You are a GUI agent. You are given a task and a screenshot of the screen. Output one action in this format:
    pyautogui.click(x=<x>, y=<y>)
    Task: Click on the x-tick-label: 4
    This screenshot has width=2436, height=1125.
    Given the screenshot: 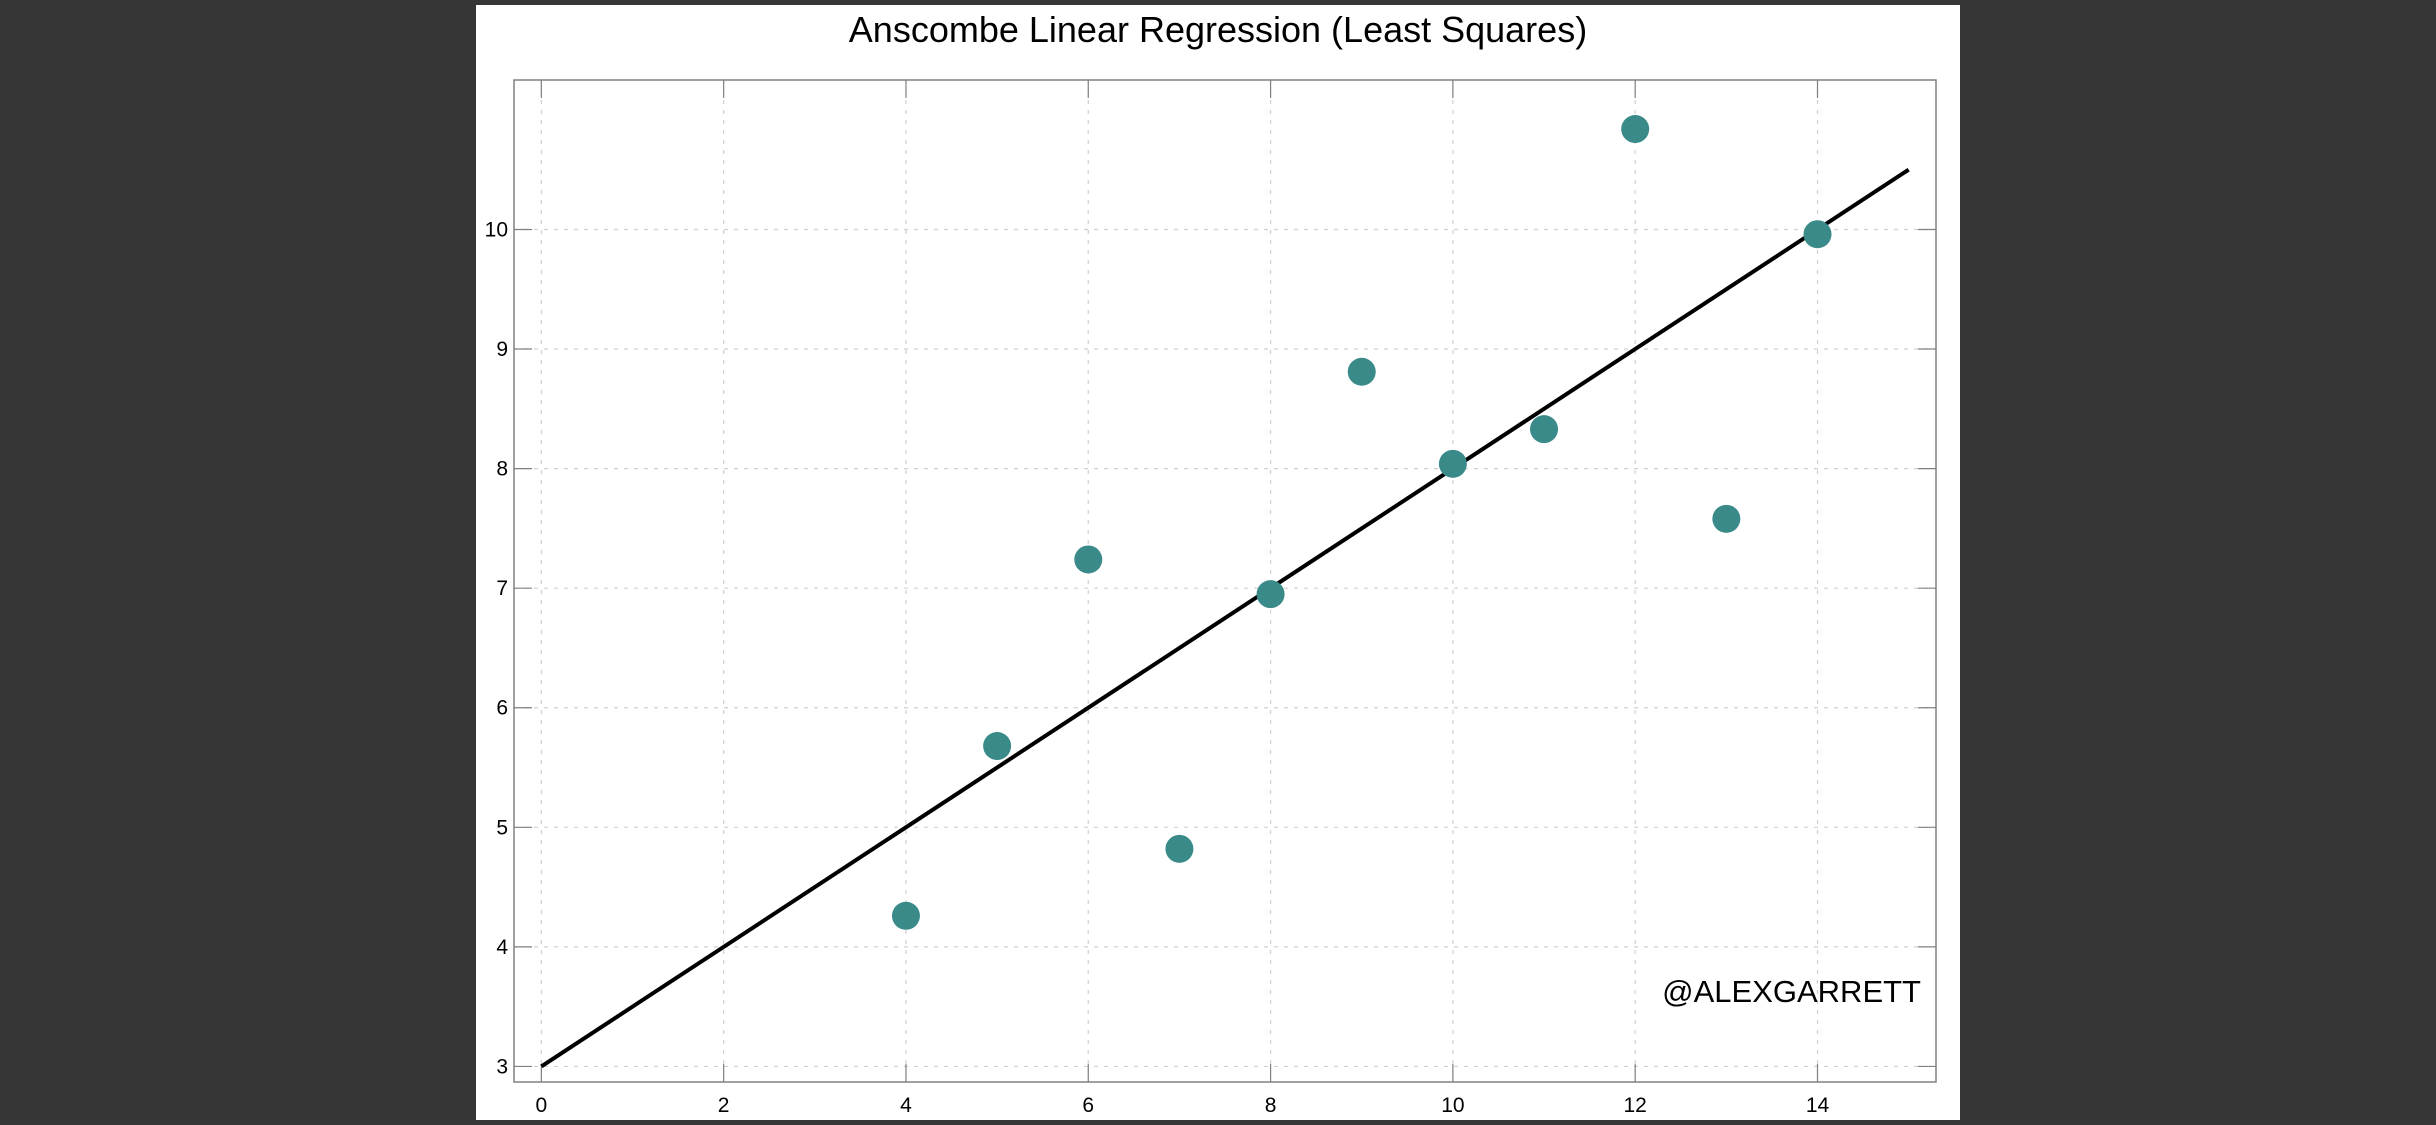 What is the action you would take?
    pyautogui.click(x=906, y=1105)
    